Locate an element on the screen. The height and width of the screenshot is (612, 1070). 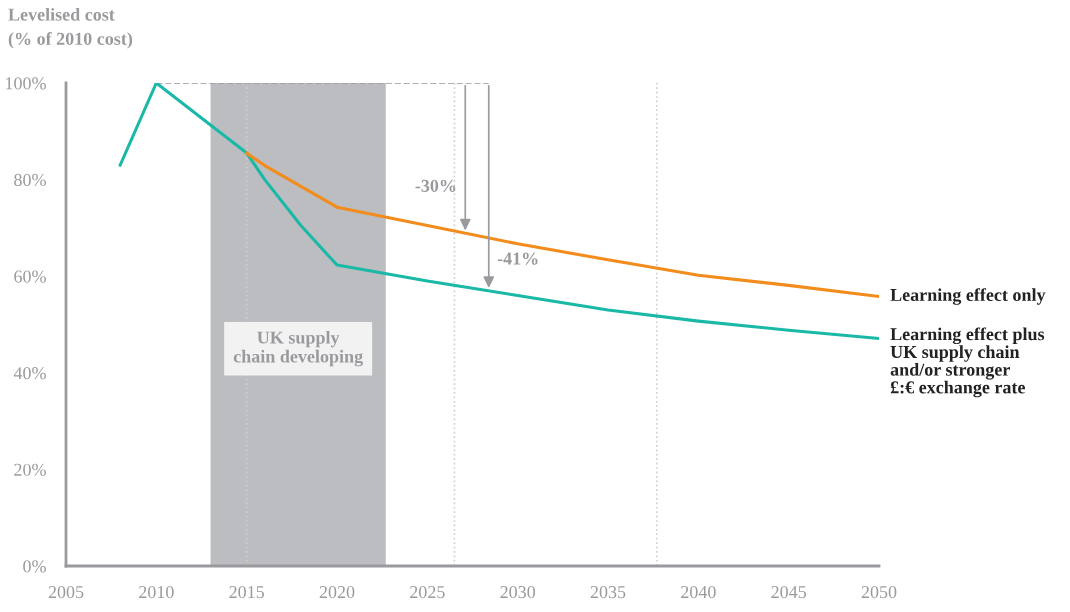
x-tick-label: 2010 is located at coordinates (156, 592).